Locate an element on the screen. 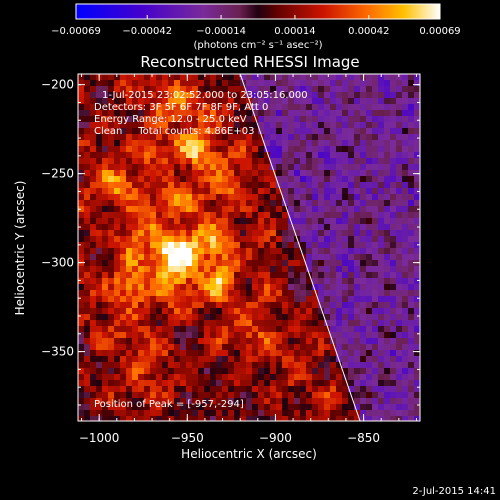 The width and height of the screenshot is (500, 500). annotation-clean: Clean Total counts: 4.86E+03 is located at coordinates (174, 131).